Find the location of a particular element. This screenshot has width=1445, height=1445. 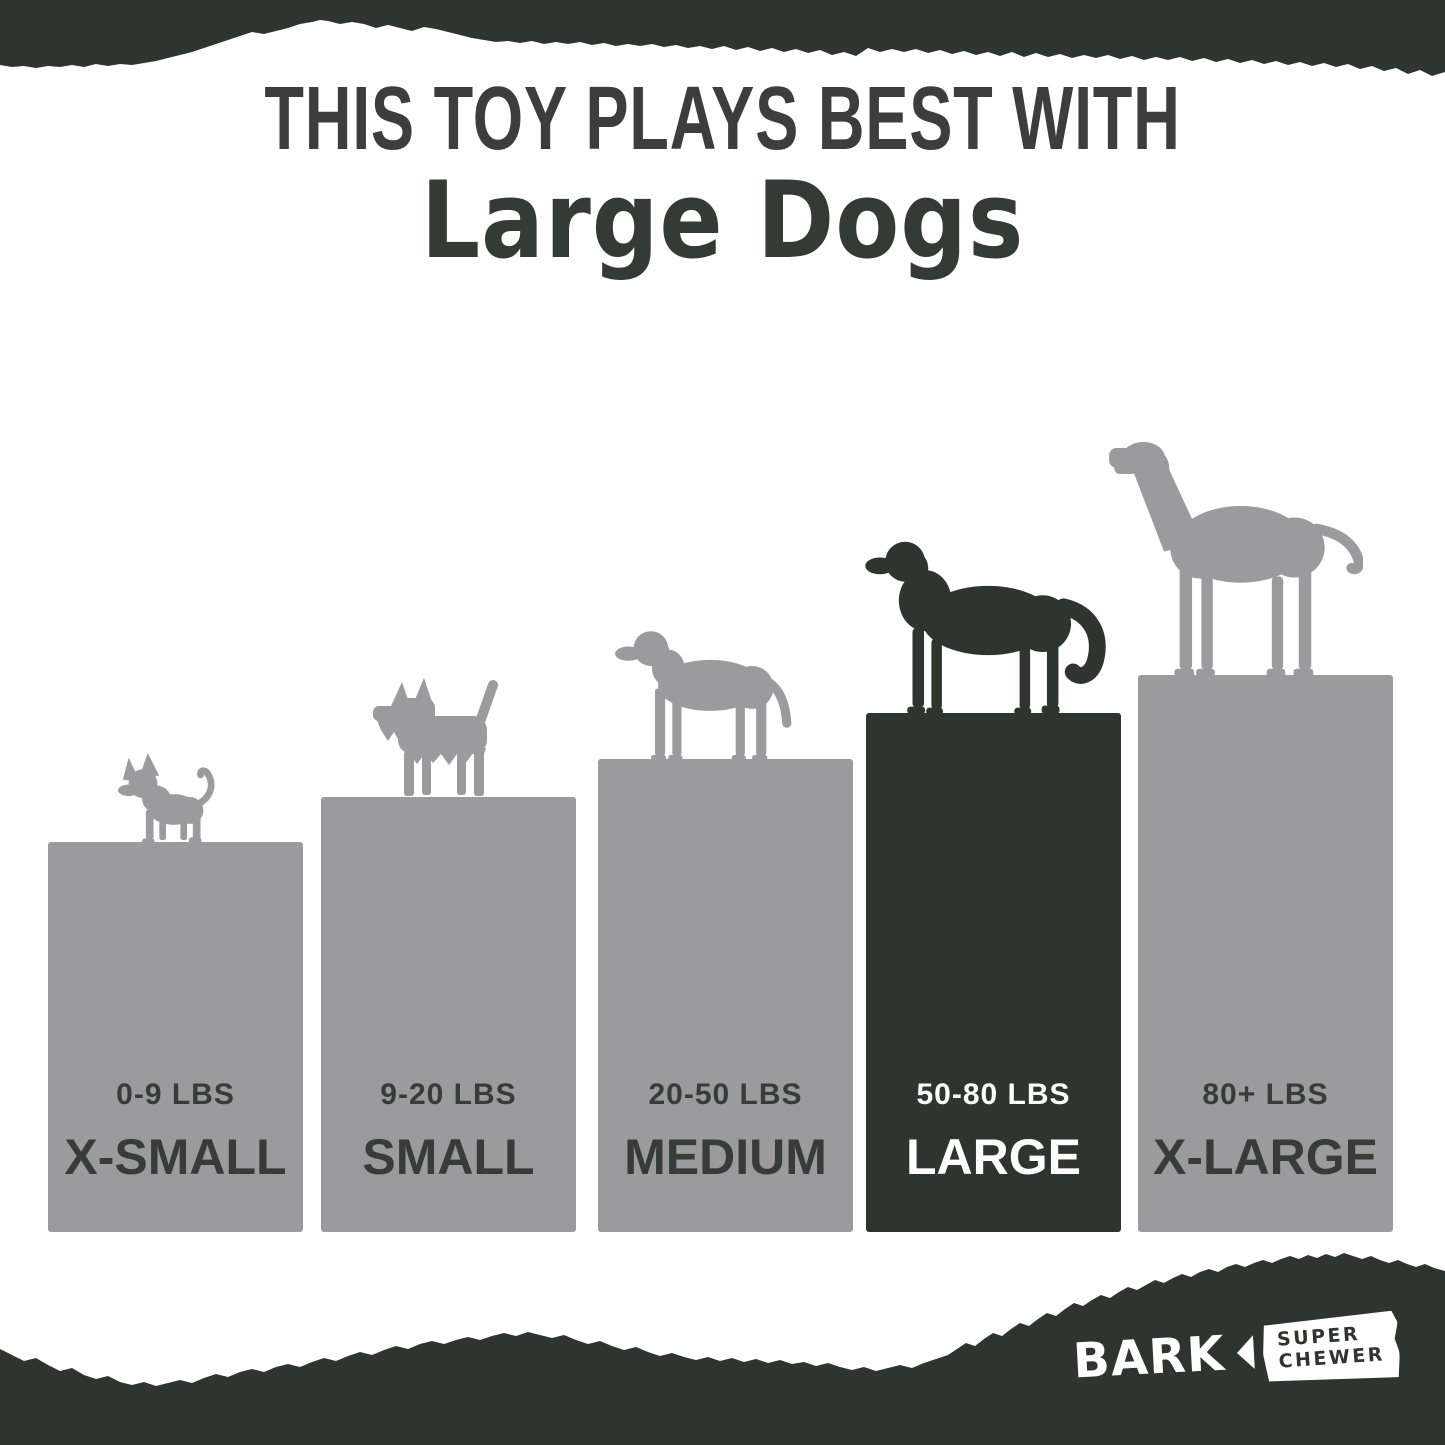

bar-label: 80+ LBS X-LARGE is located at coordinates (1265, 1132).